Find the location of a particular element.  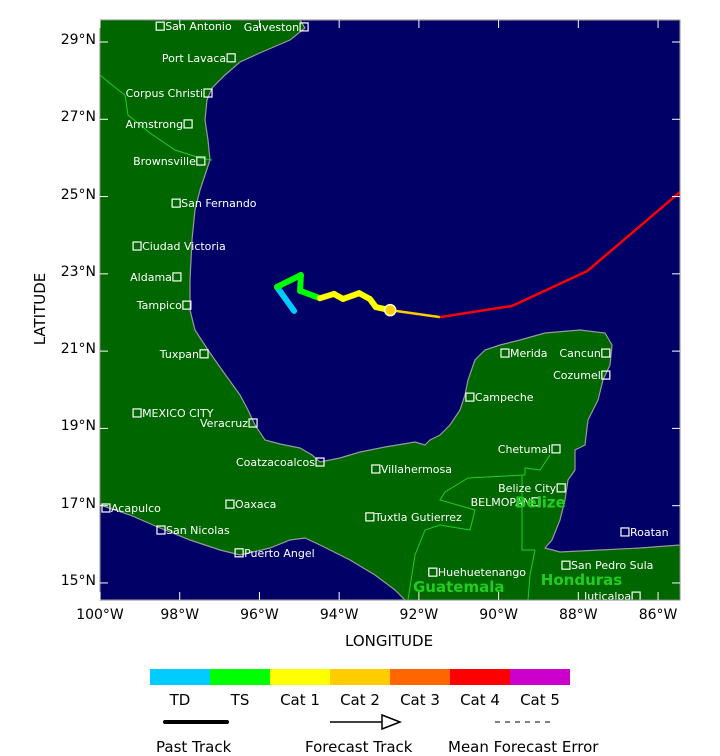

x-axis-label: LONGITUDE is located at coordinates (389, 641).